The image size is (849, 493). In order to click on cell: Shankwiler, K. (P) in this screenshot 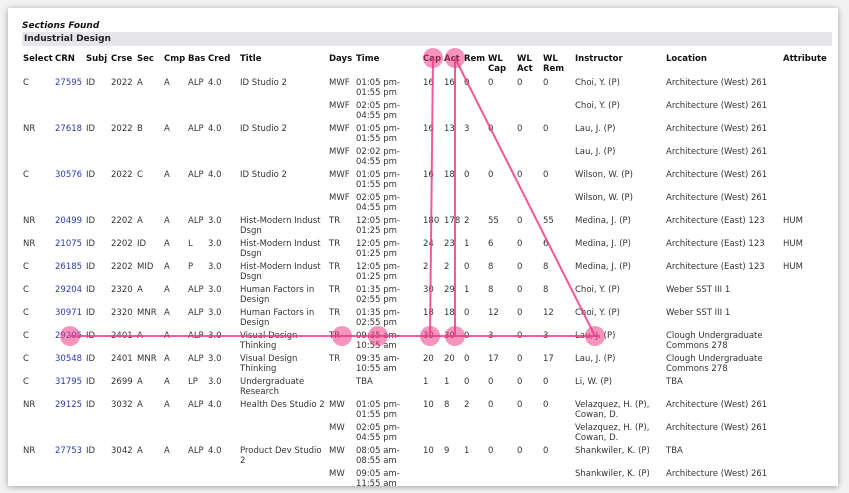, I will do `click(612, 451)`.